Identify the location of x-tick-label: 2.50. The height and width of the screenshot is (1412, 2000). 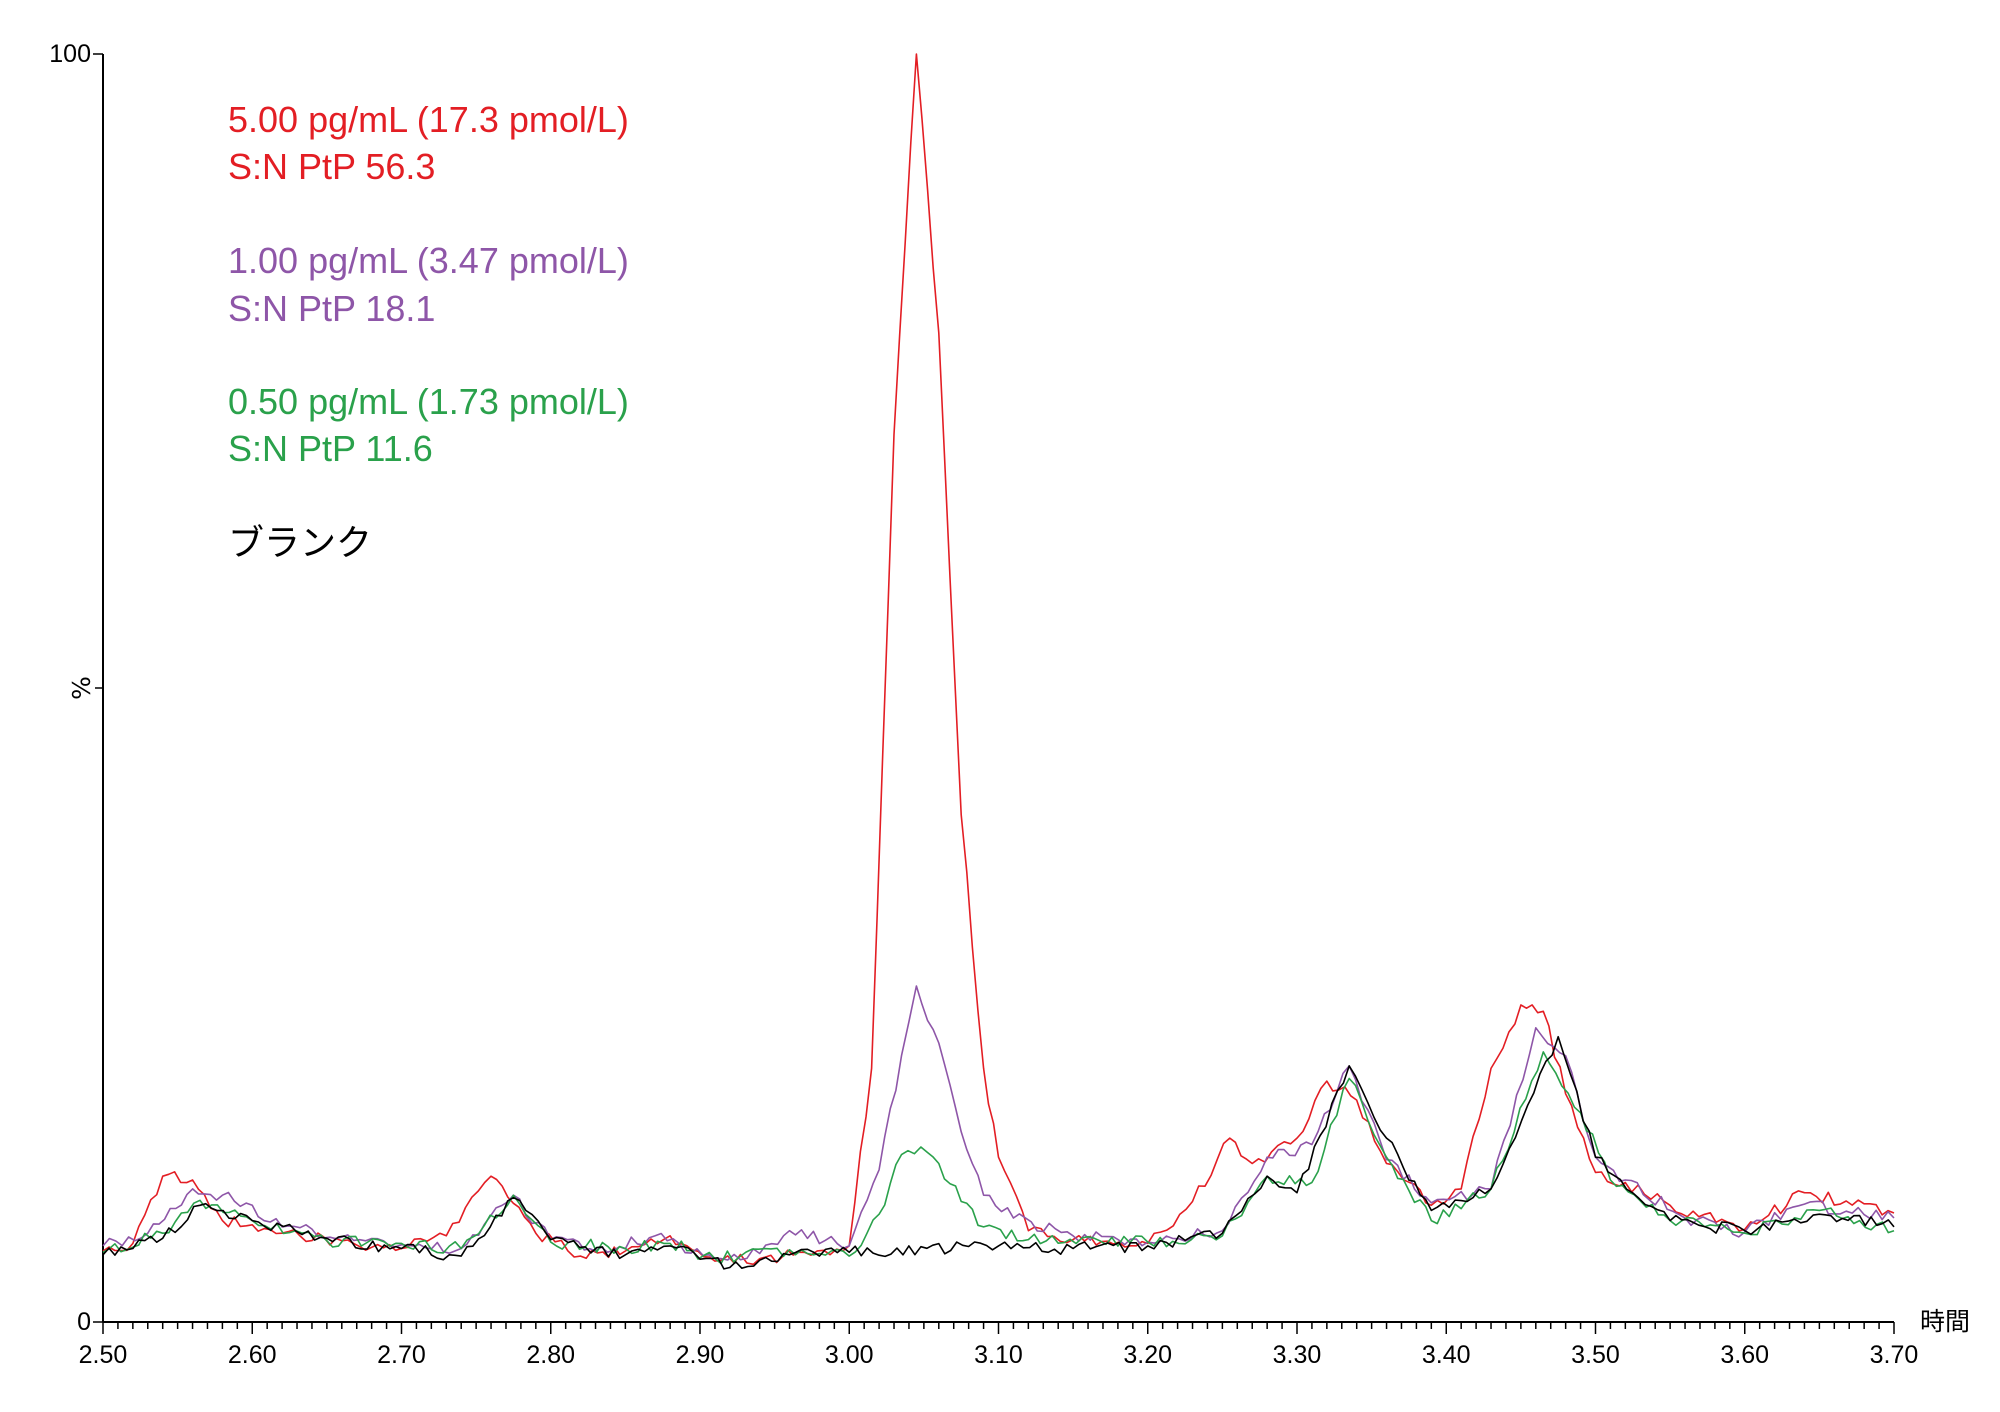
(103, 1355).